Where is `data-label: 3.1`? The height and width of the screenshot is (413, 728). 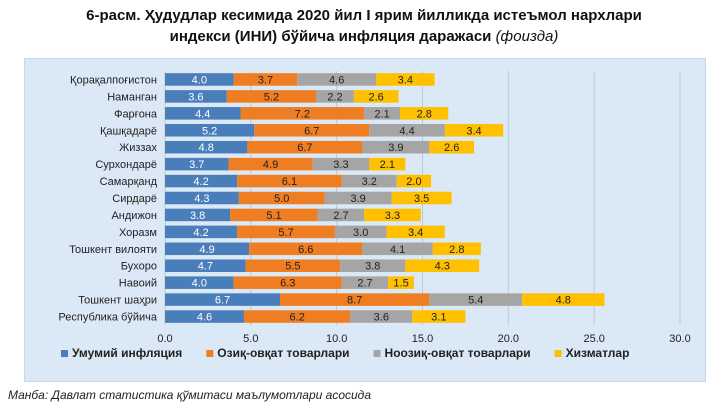
data-label: 3.1 is located at coordinates (438, 318).